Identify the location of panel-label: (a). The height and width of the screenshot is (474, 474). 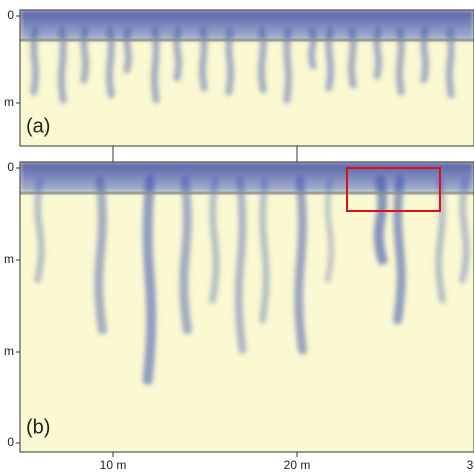
(38, 126).